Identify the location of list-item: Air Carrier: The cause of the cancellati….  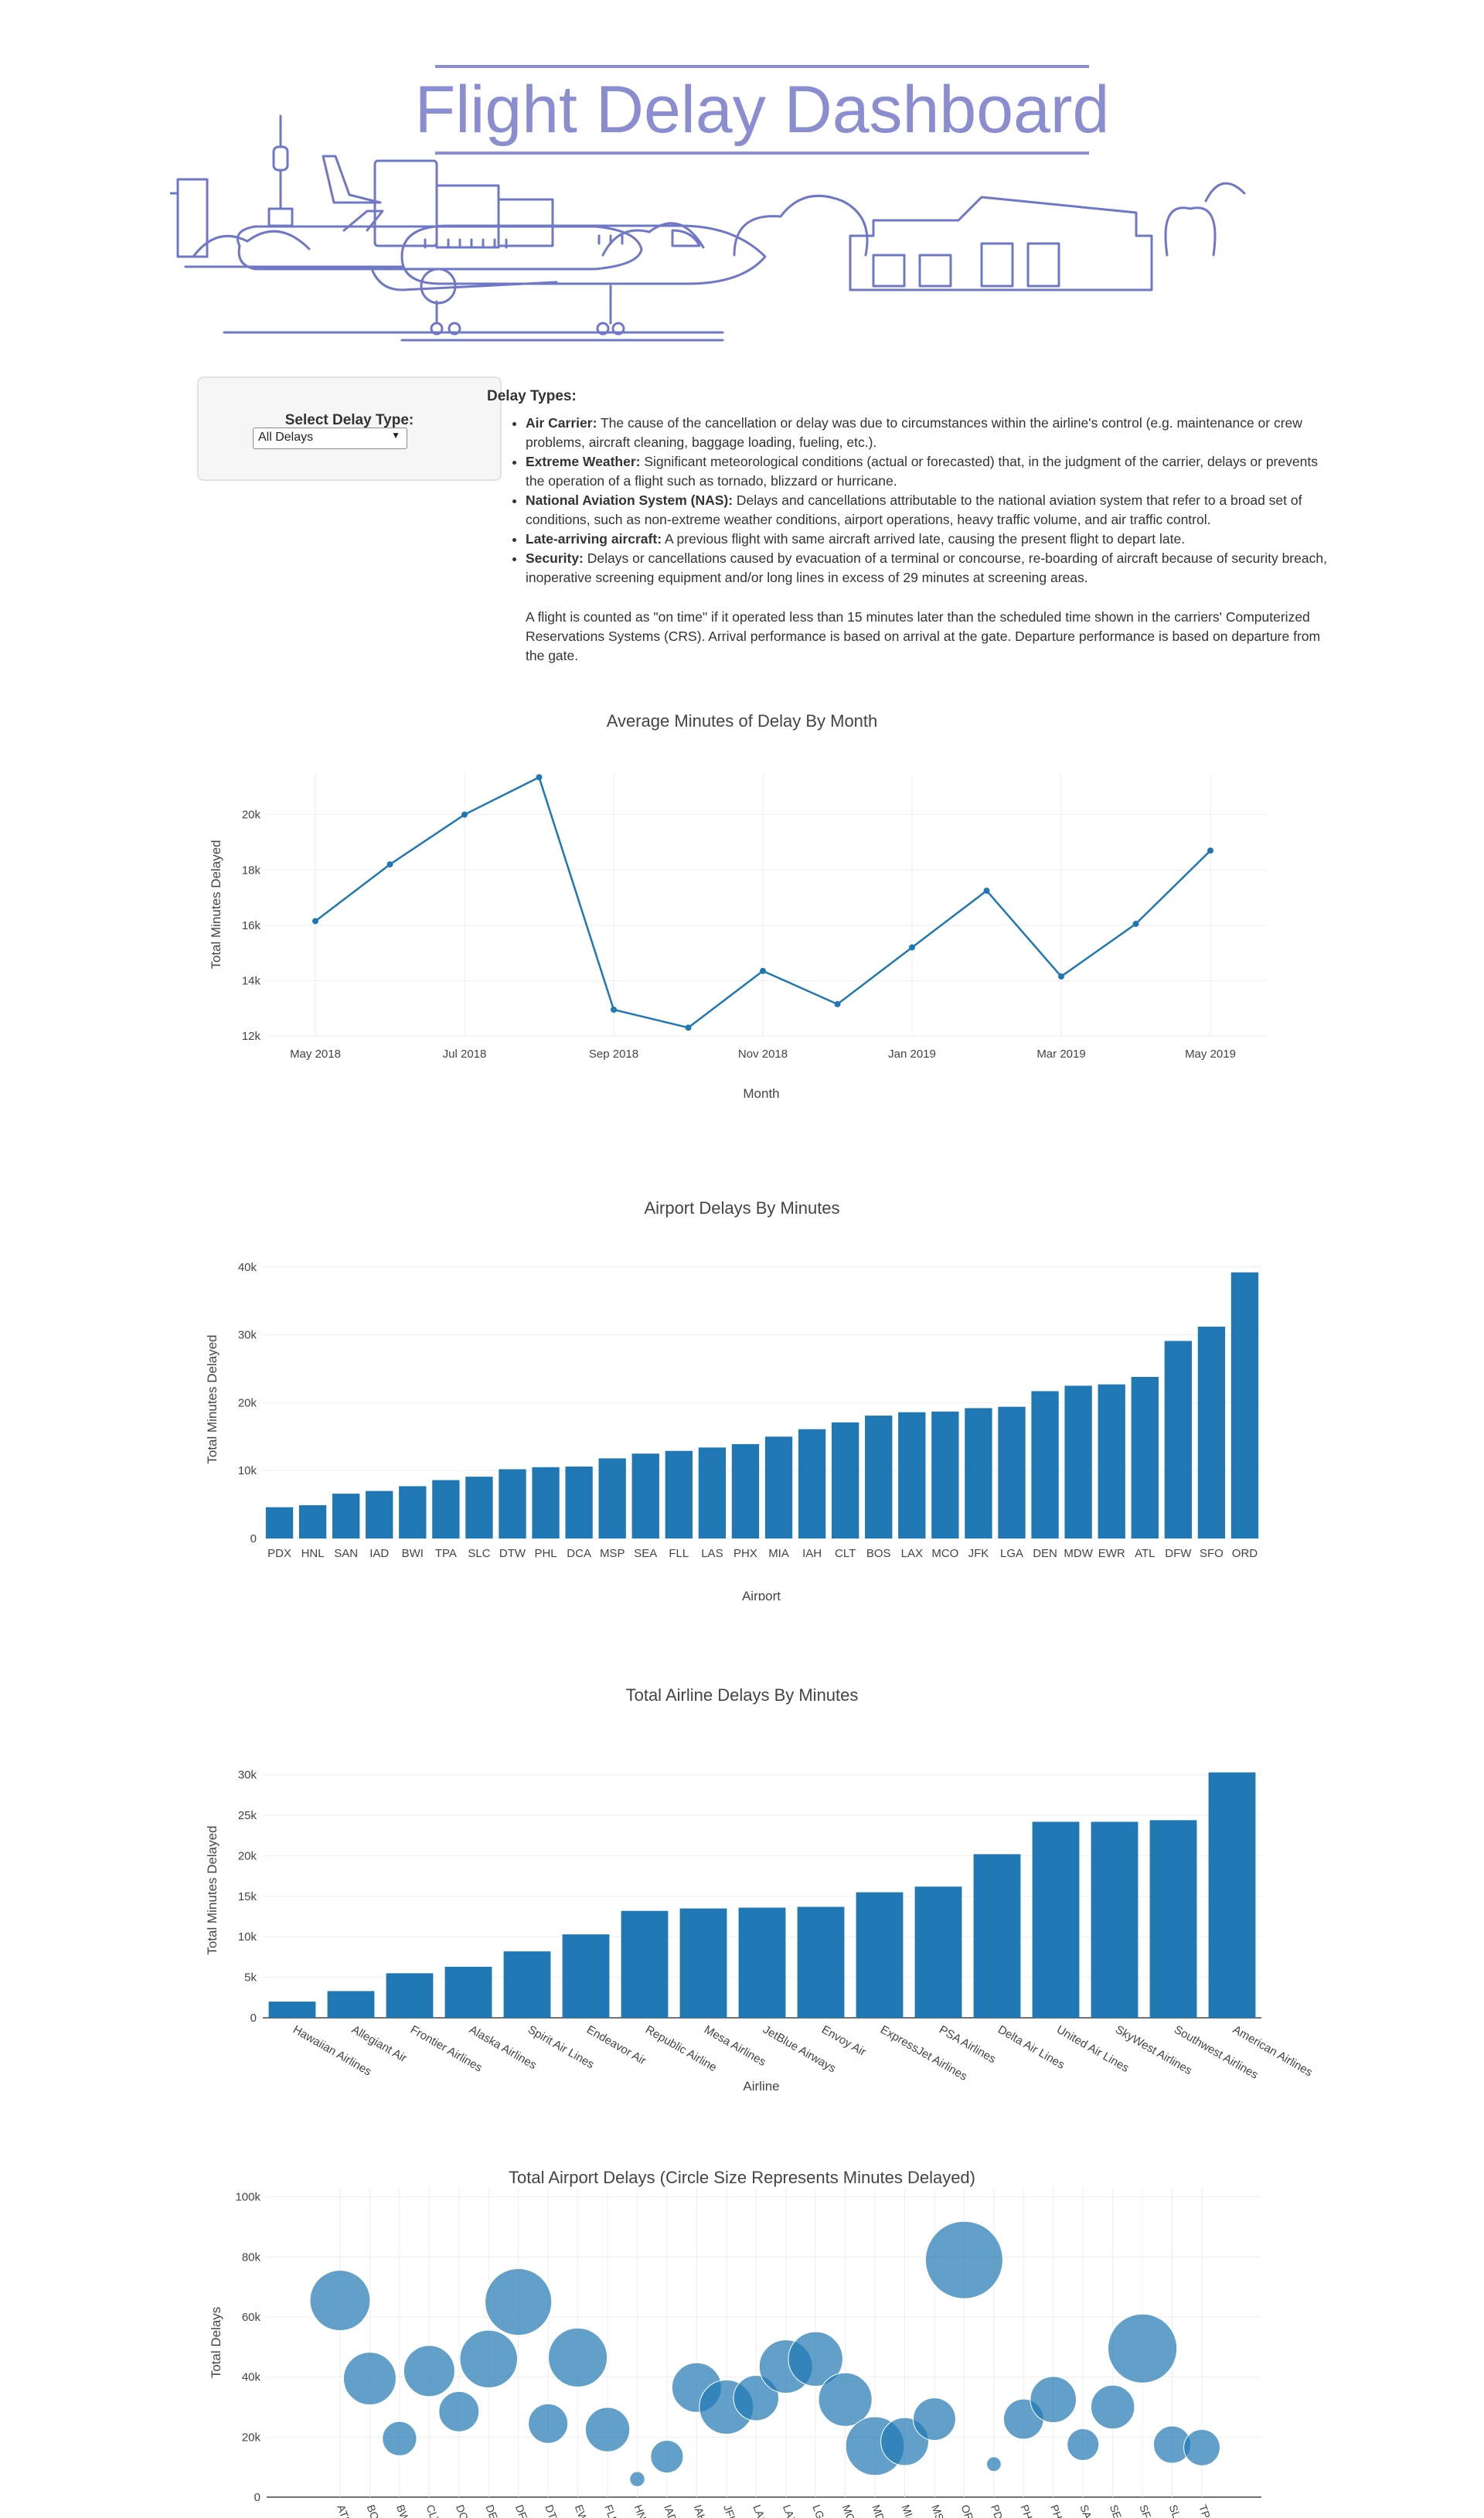
(927, 433).